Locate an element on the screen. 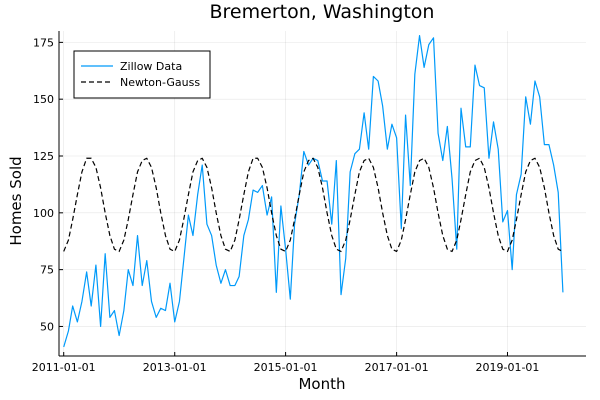 This screenshot has width=600, height=400. y-tick-label: 100 is located at coordinates (43, 213).